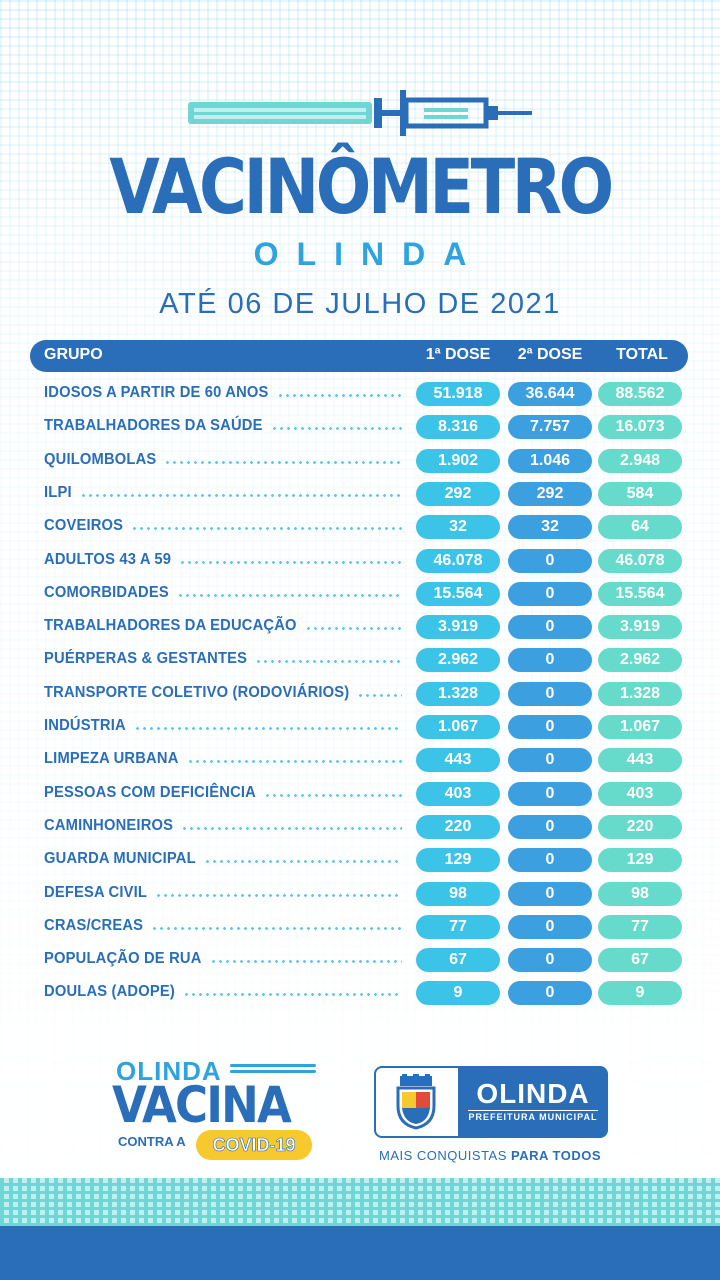 The image size is (720, 1280). I want to click on dose2-value: 32, so click(550, 527).